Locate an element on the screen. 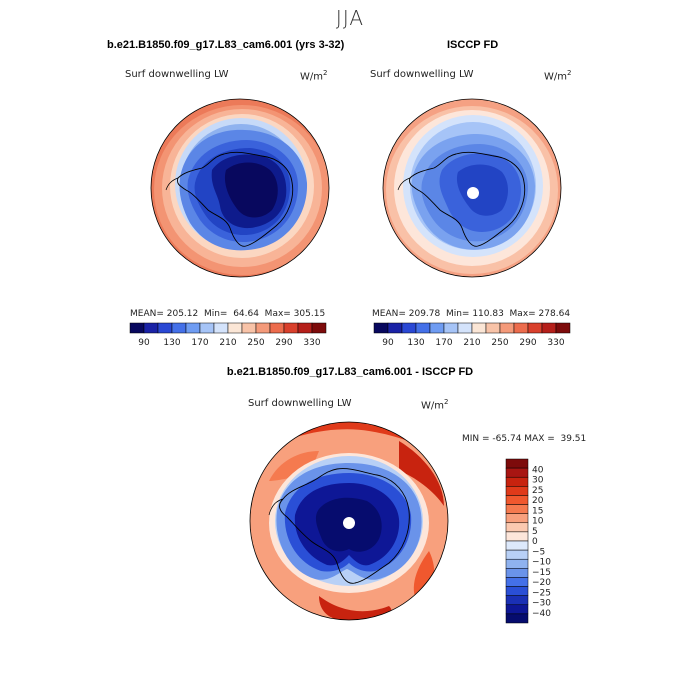  colorbar-tick-label: −30 is located at coordinates (541, 604).